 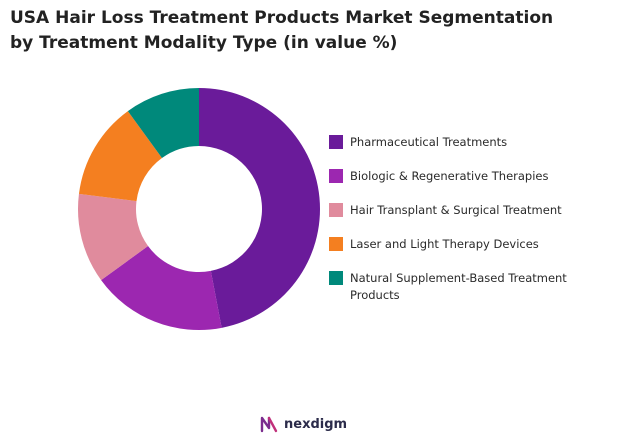 What do you see at coordinates (269, 424) in the screenshot?
I see `nexdigm-logo-icon` at bounding box center [269, 424].